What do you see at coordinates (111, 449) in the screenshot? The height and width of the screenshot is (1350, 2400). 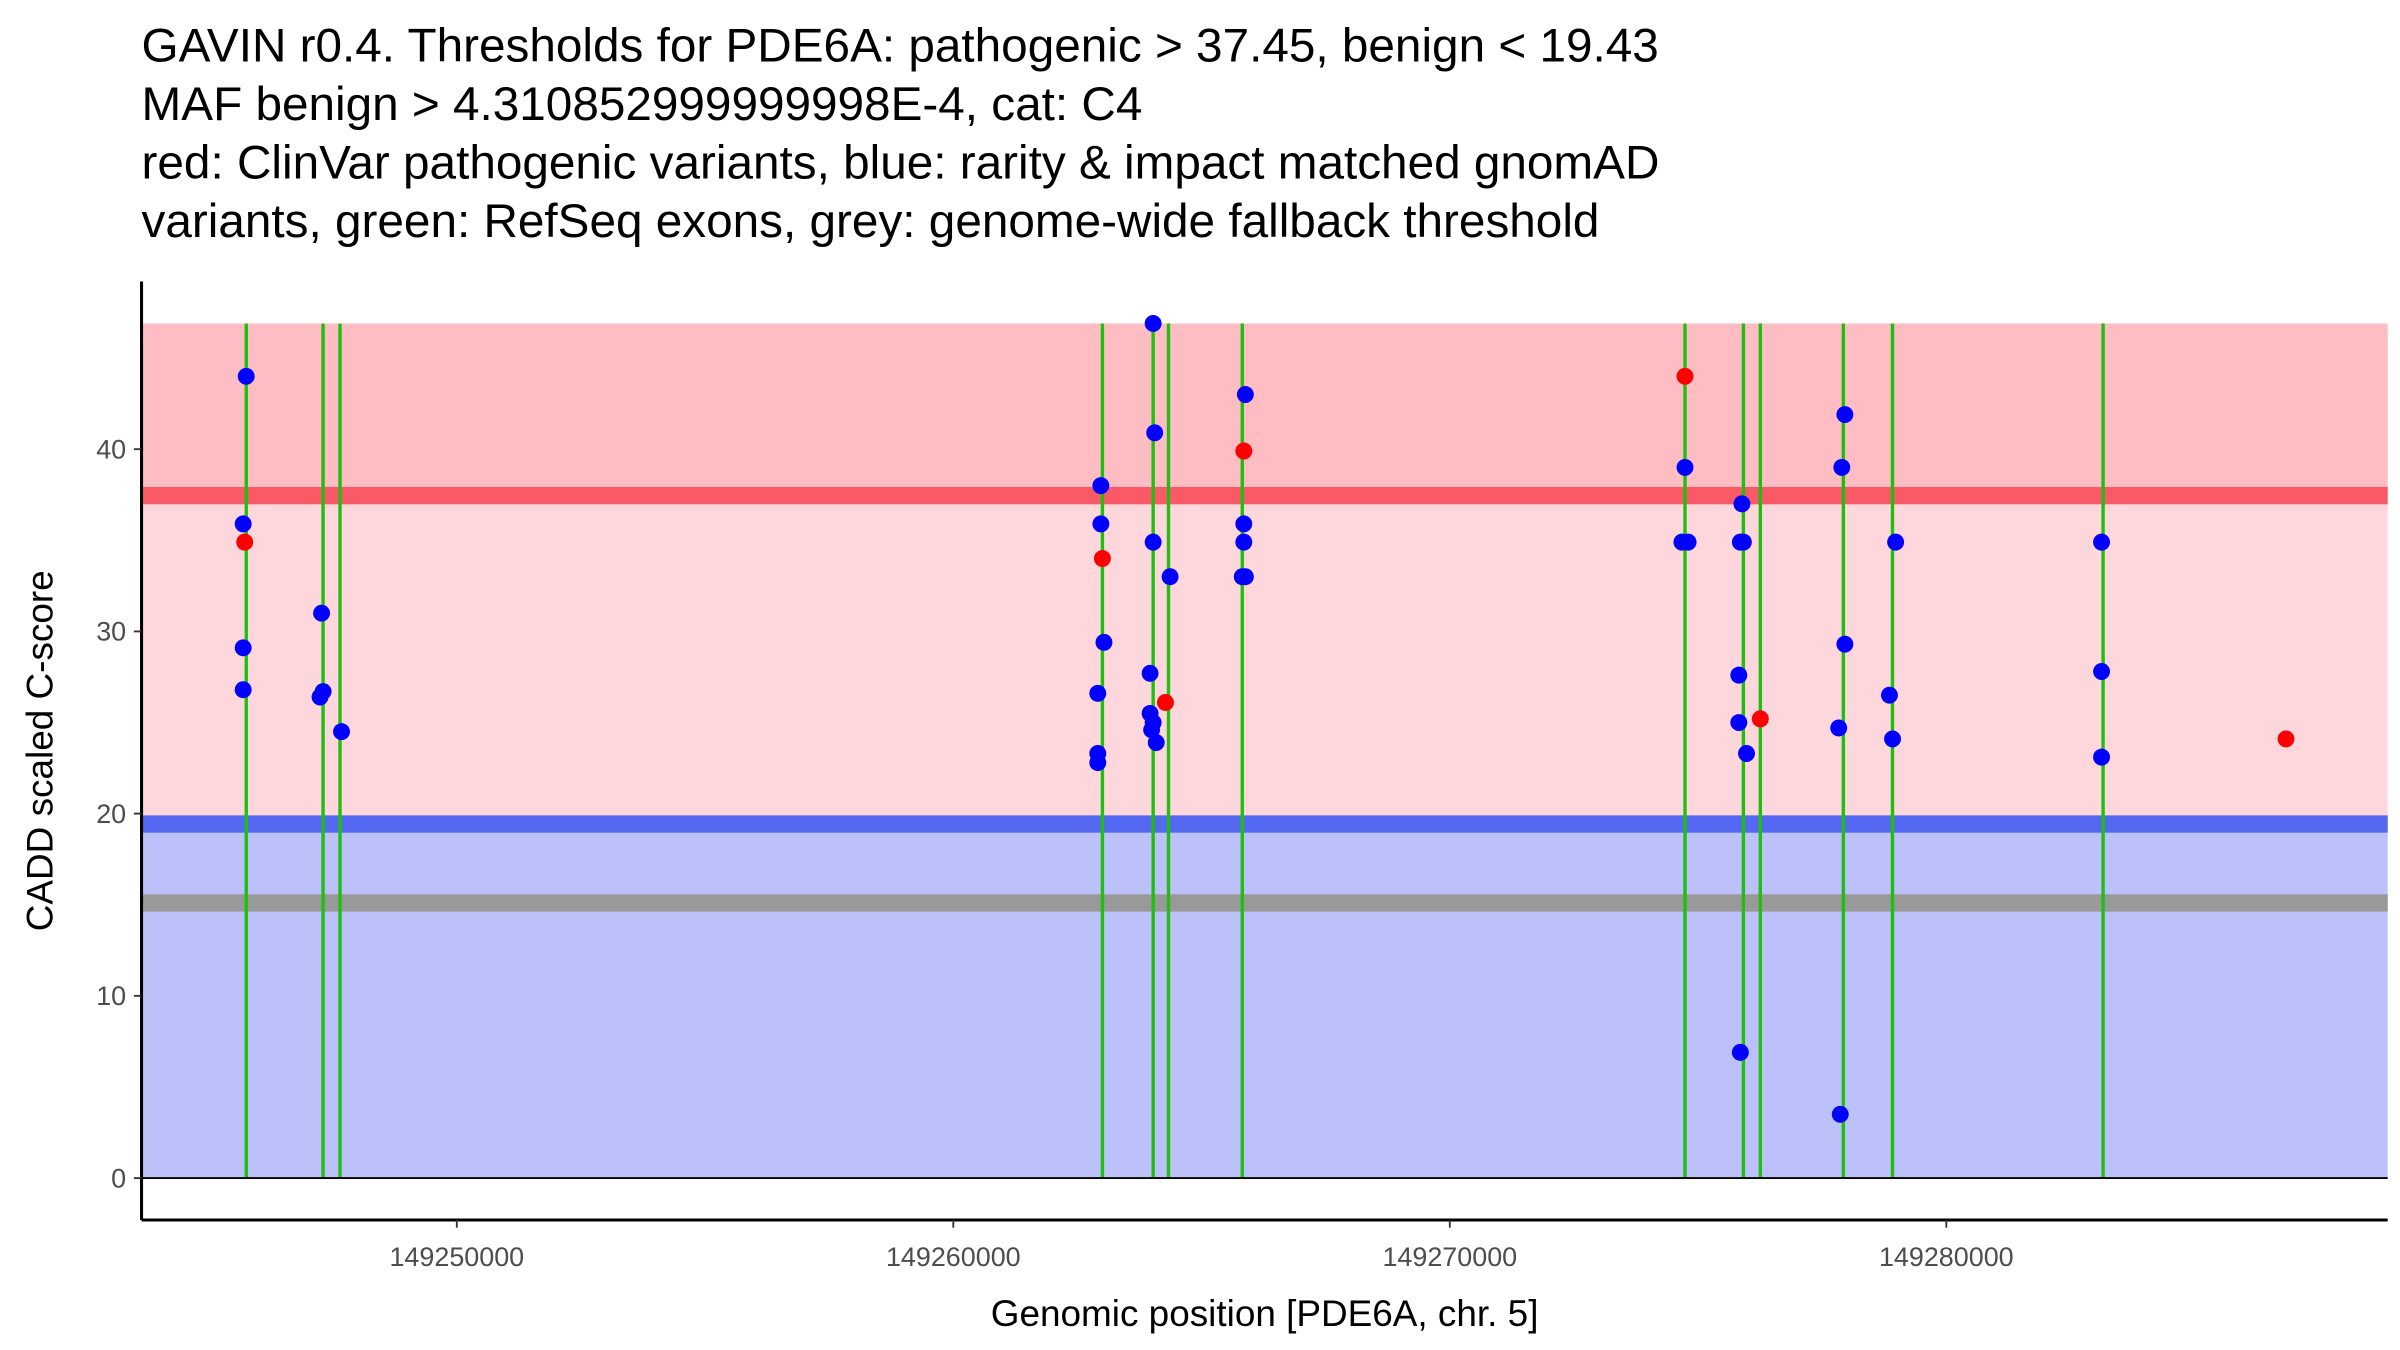 I see `y-tick-label: 40` at bounding box center [111, 449].